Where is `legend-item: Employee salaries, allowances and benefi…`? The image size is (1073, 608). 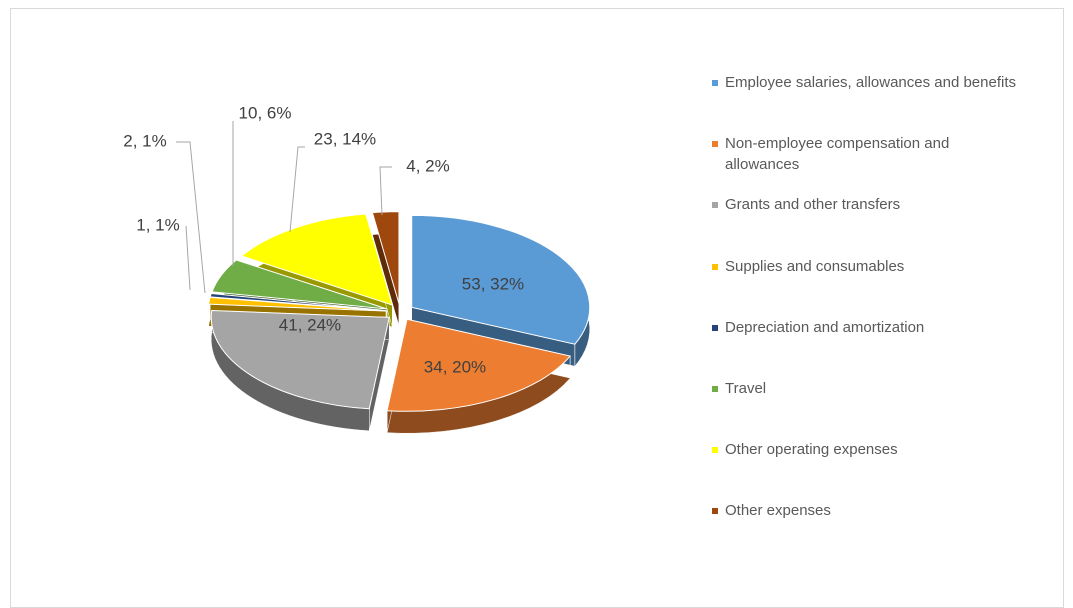
legend-item: Employee salaries, allowances and benefi… is located at coordinates (864, 82).